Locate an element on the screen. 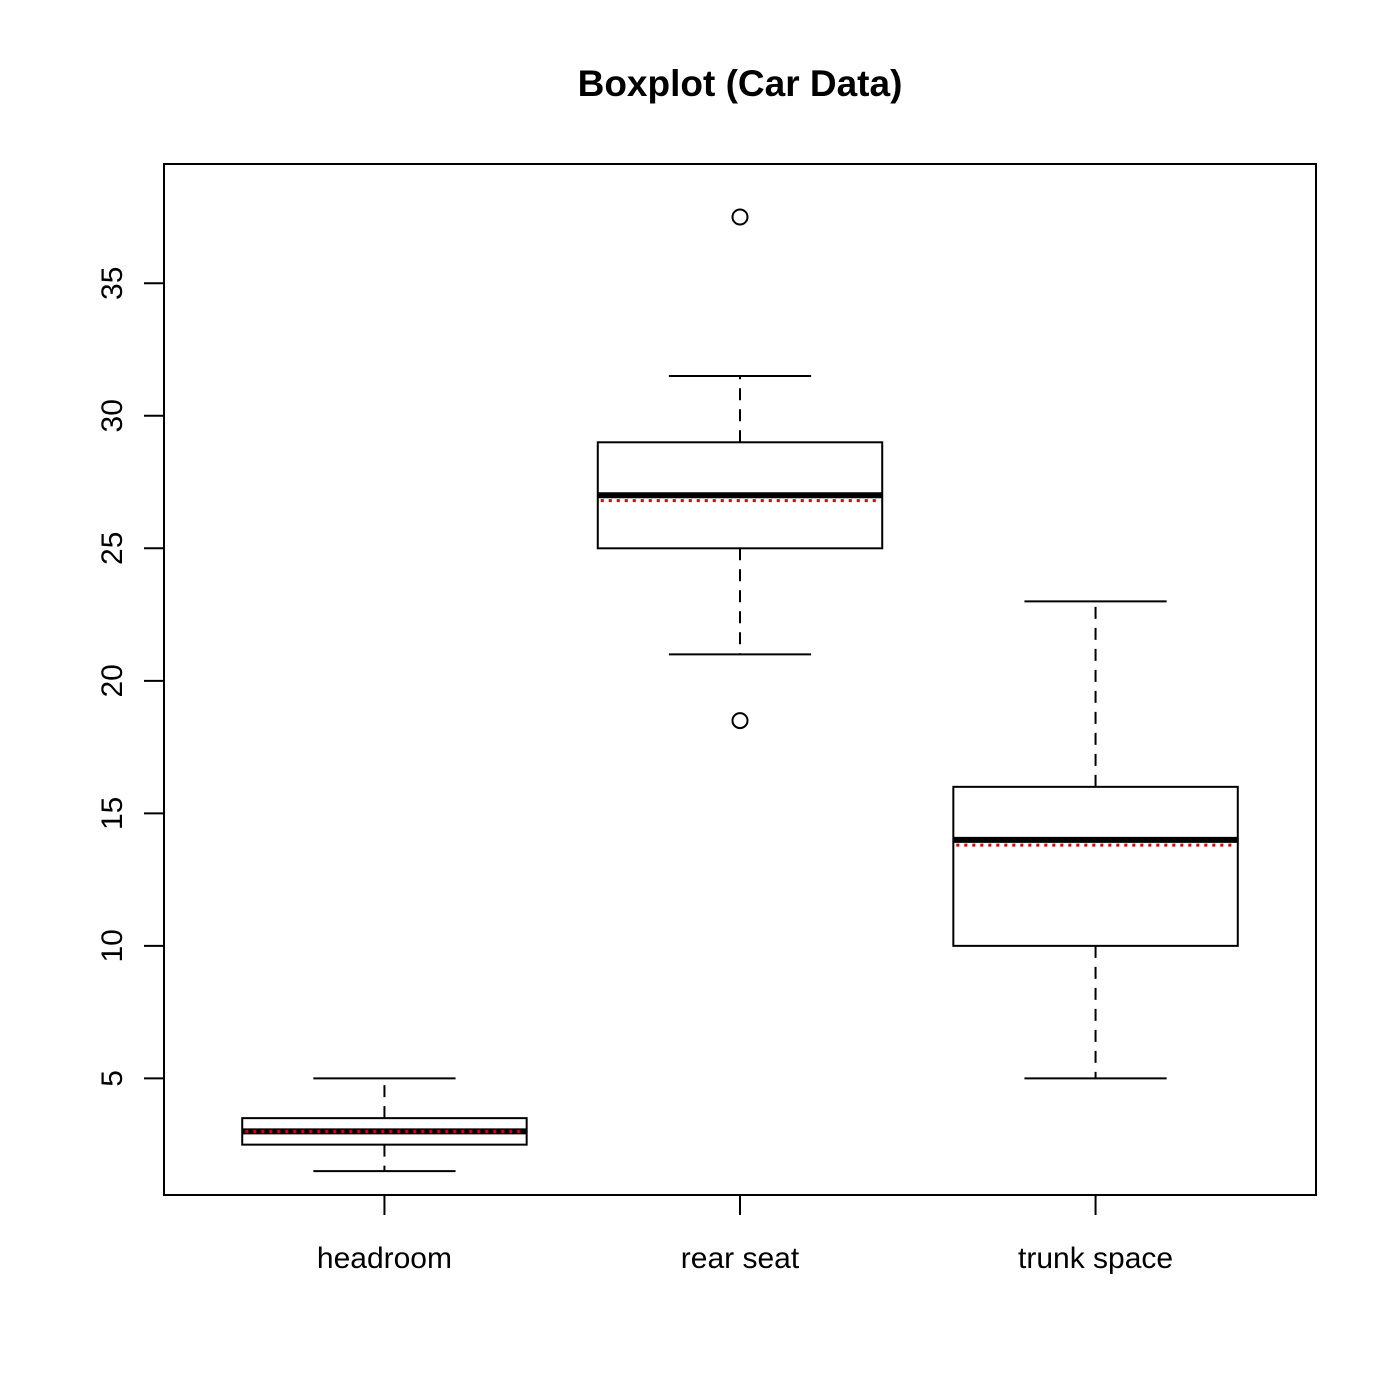 The height and width of the screenshot is (1400, 1400). y-tick-label: 30 is located at coordinates (112, 415).